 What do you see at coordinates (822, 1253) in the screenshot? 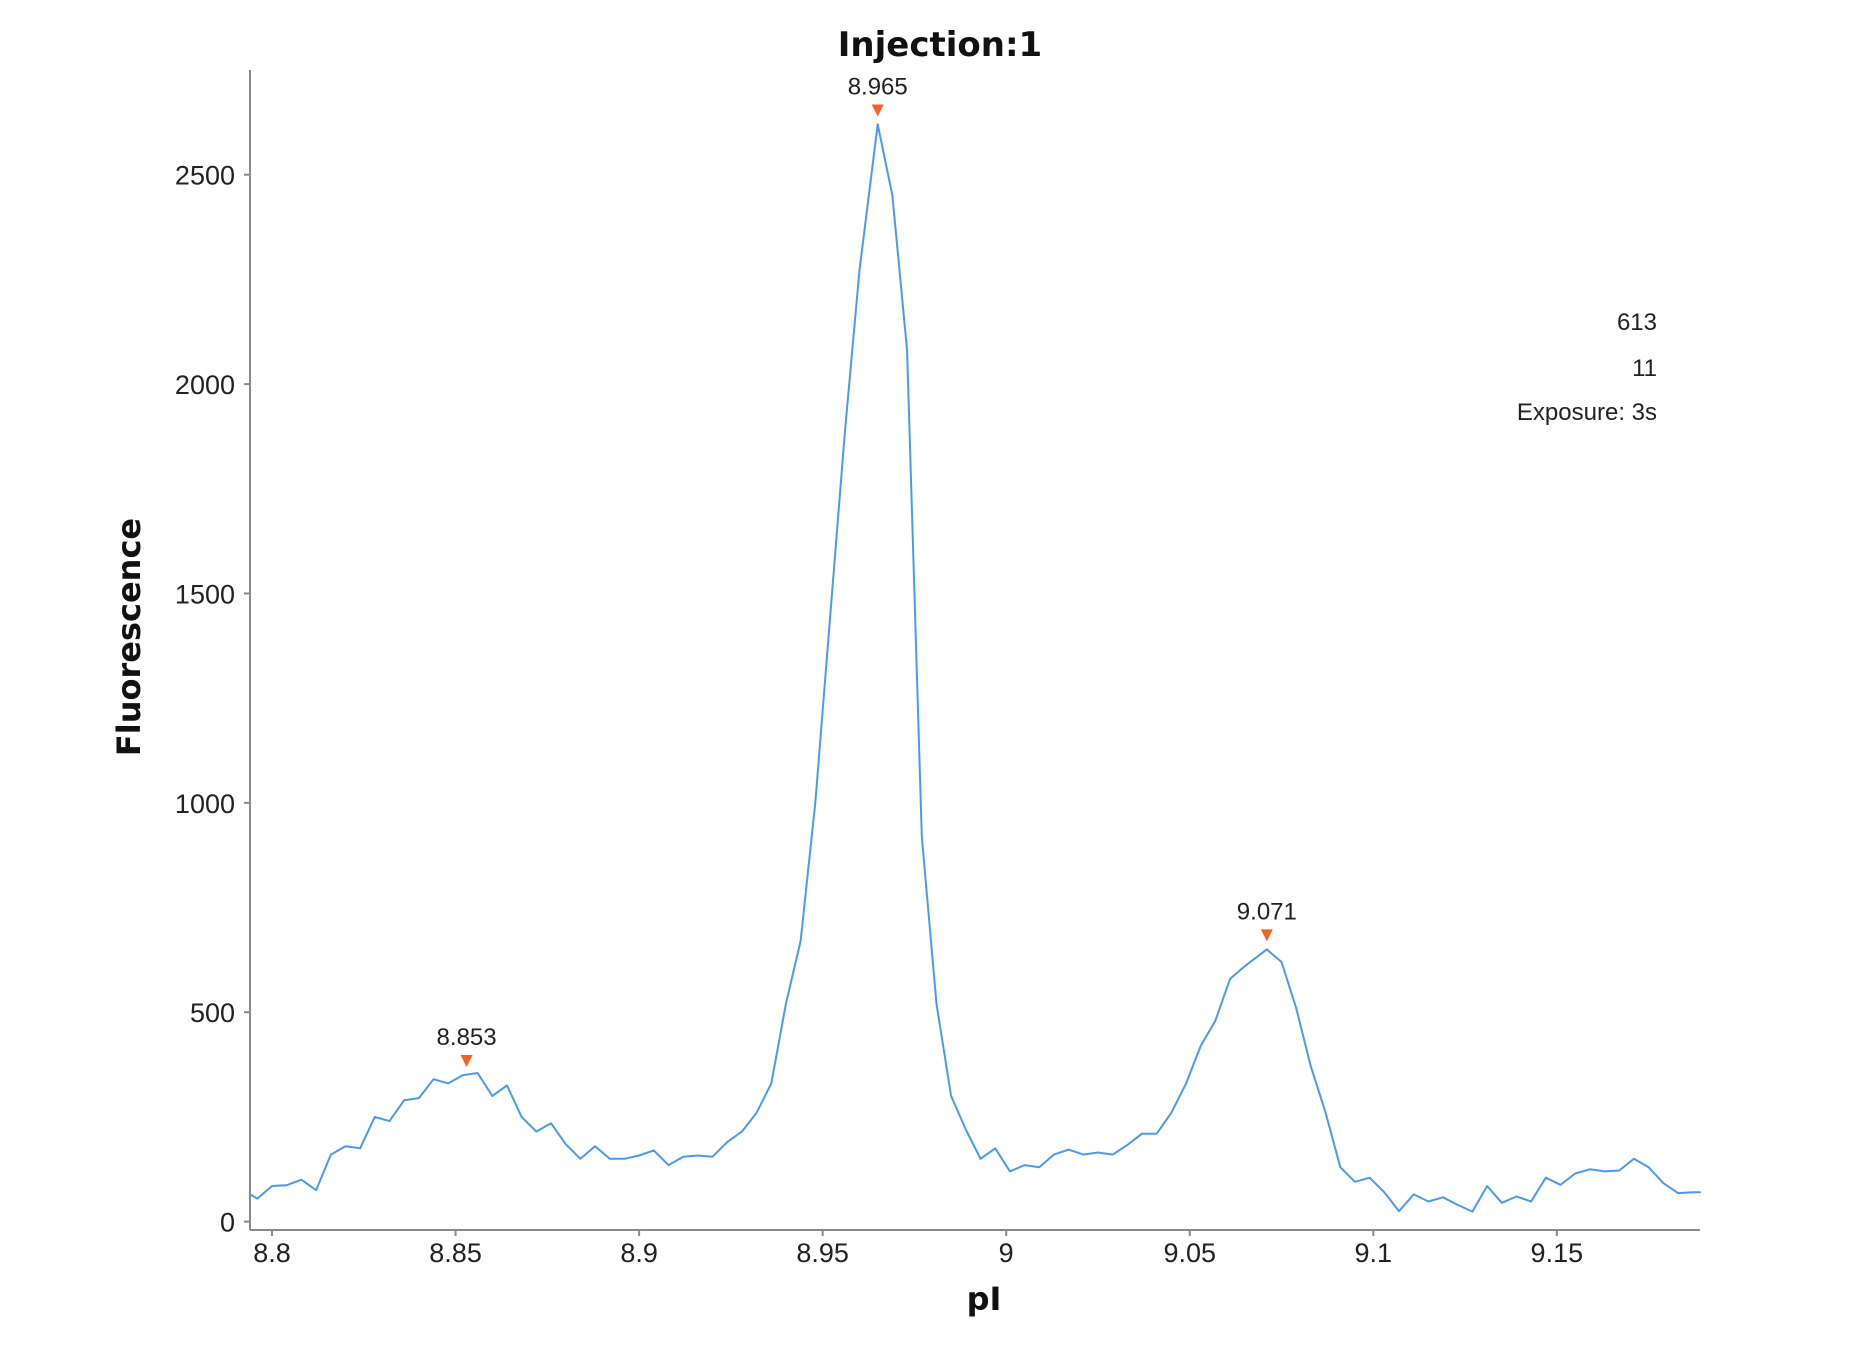
I see `x-tick-label: 8.95` at bounding box center [822, 1253].